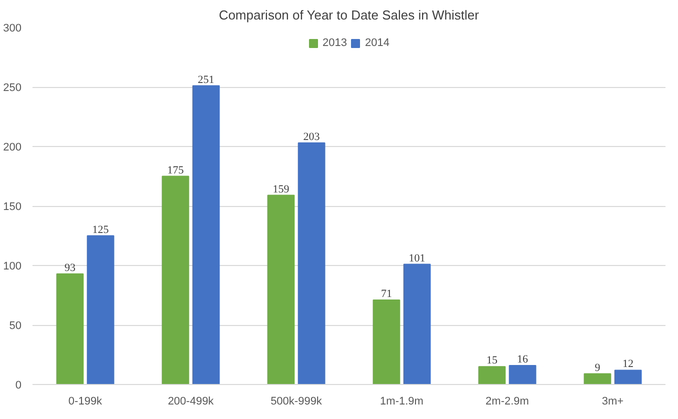 The image size is (678, 419). What do you see at coordinates (523, 359) in the screenshot?
I see `data-label: 16` at bounding box center [523, 359].